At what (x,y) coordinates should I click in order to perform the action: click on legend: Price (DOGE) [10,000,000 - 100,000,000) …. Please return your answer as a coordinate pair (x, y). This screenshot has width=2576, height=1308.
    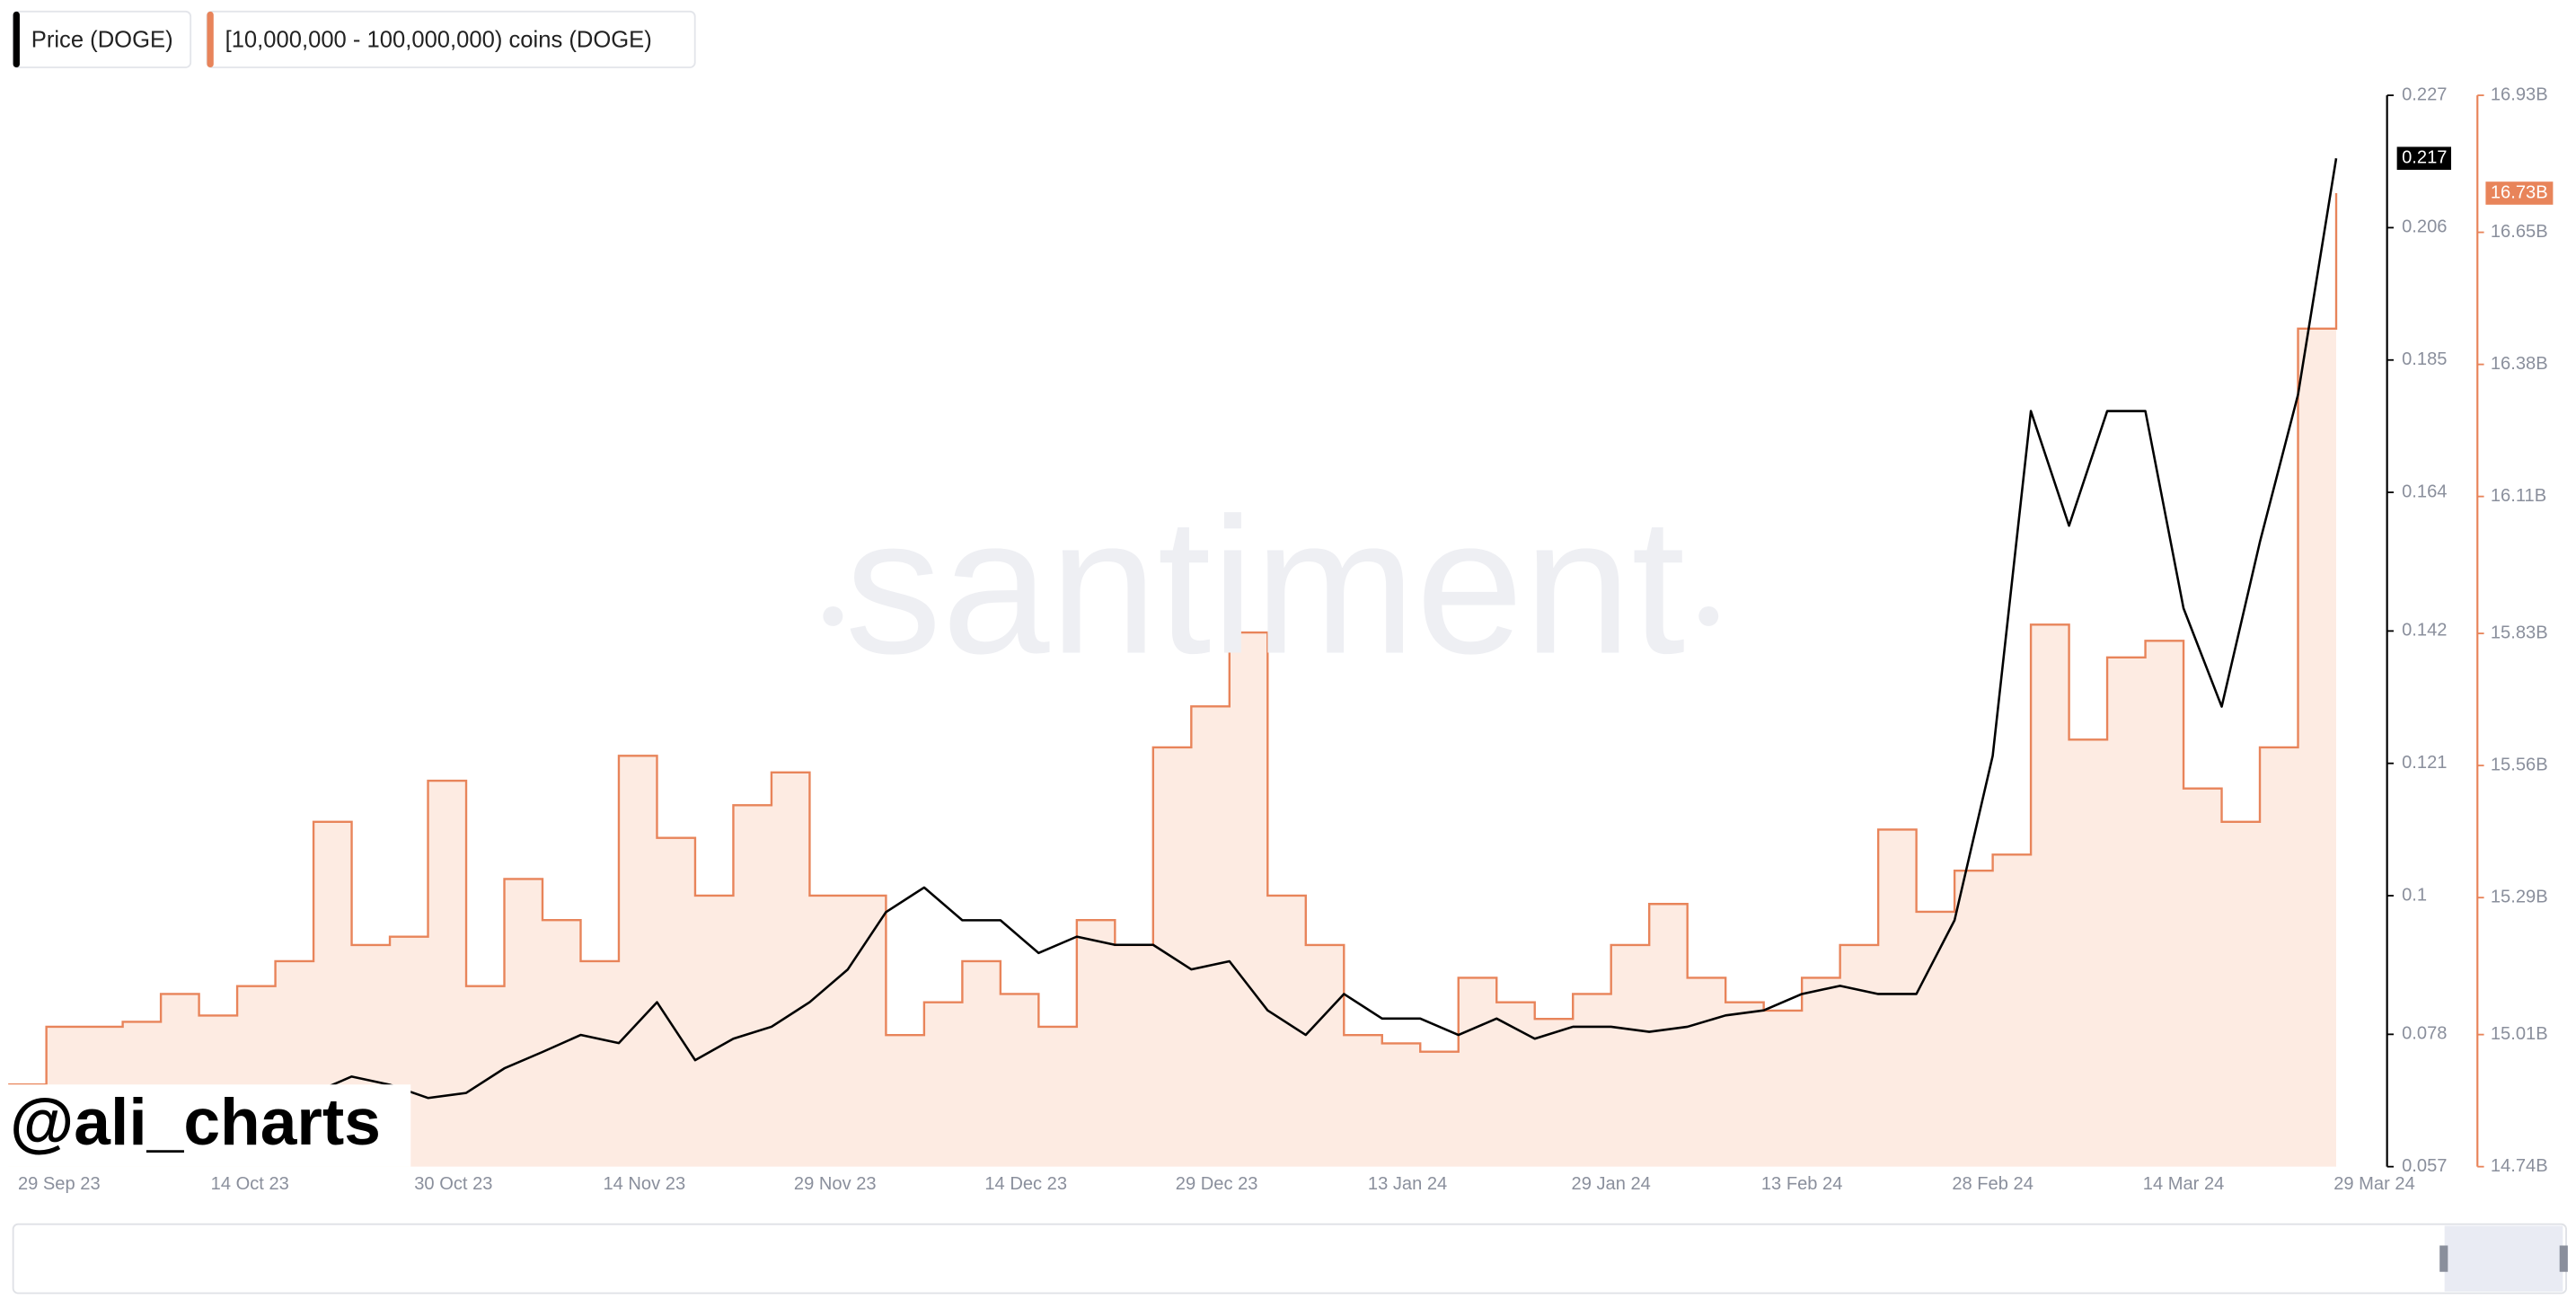
    Looking at the image, I should click on (354, 39).